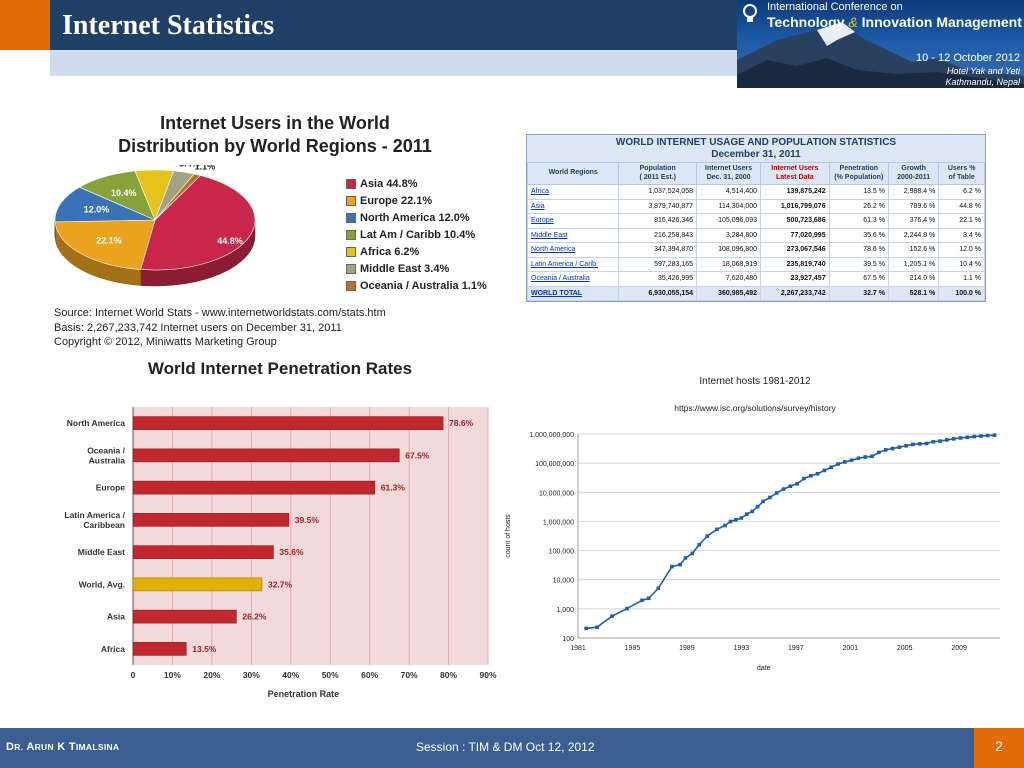 Image resolution: width=1024 pixels, height=768 pixels. I want to click on table-cell: 44.8 %, so click(961, 206).